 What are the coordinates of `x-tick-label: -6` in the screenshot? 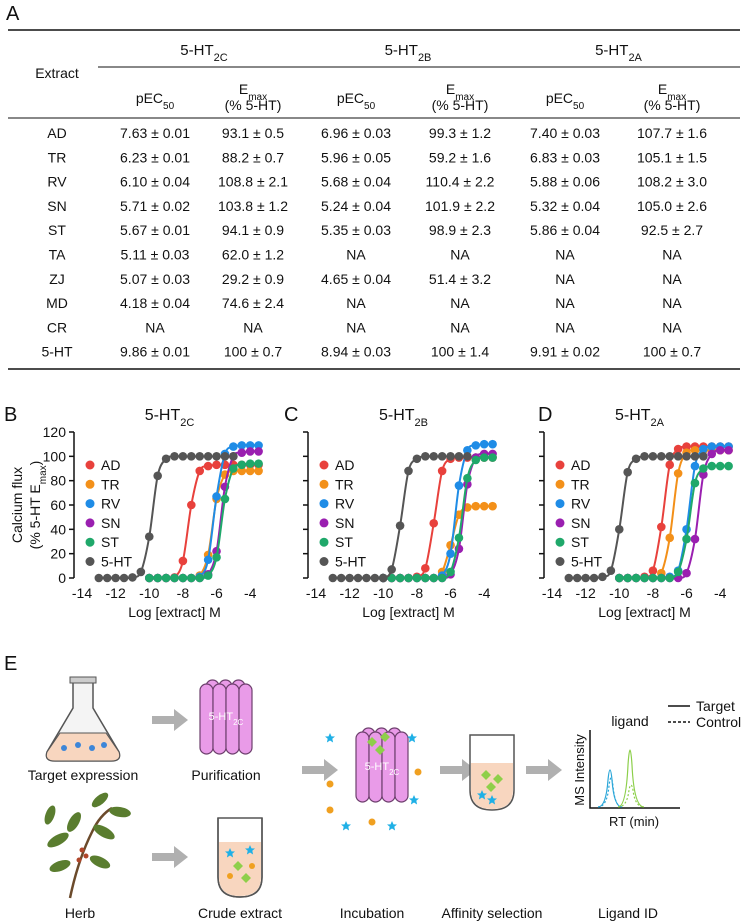 It's located at (450, 593).